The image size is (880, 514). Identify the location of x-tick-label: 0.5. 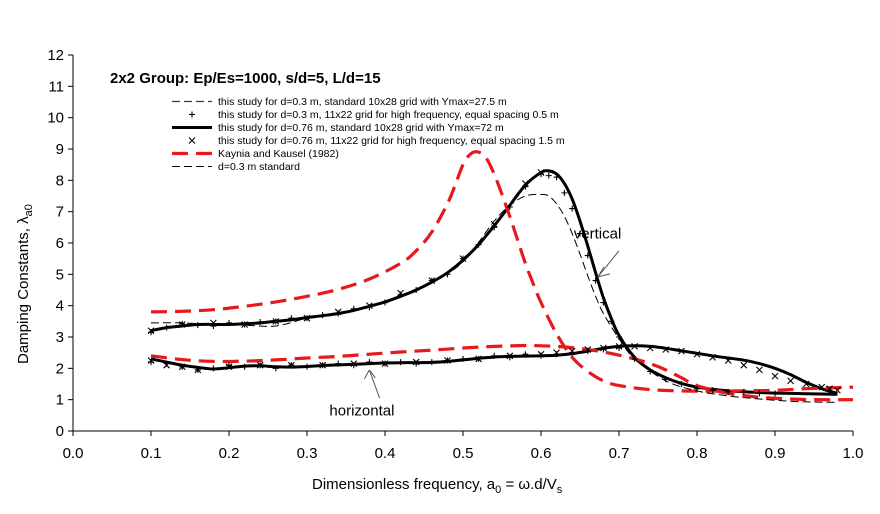
(463, 453).